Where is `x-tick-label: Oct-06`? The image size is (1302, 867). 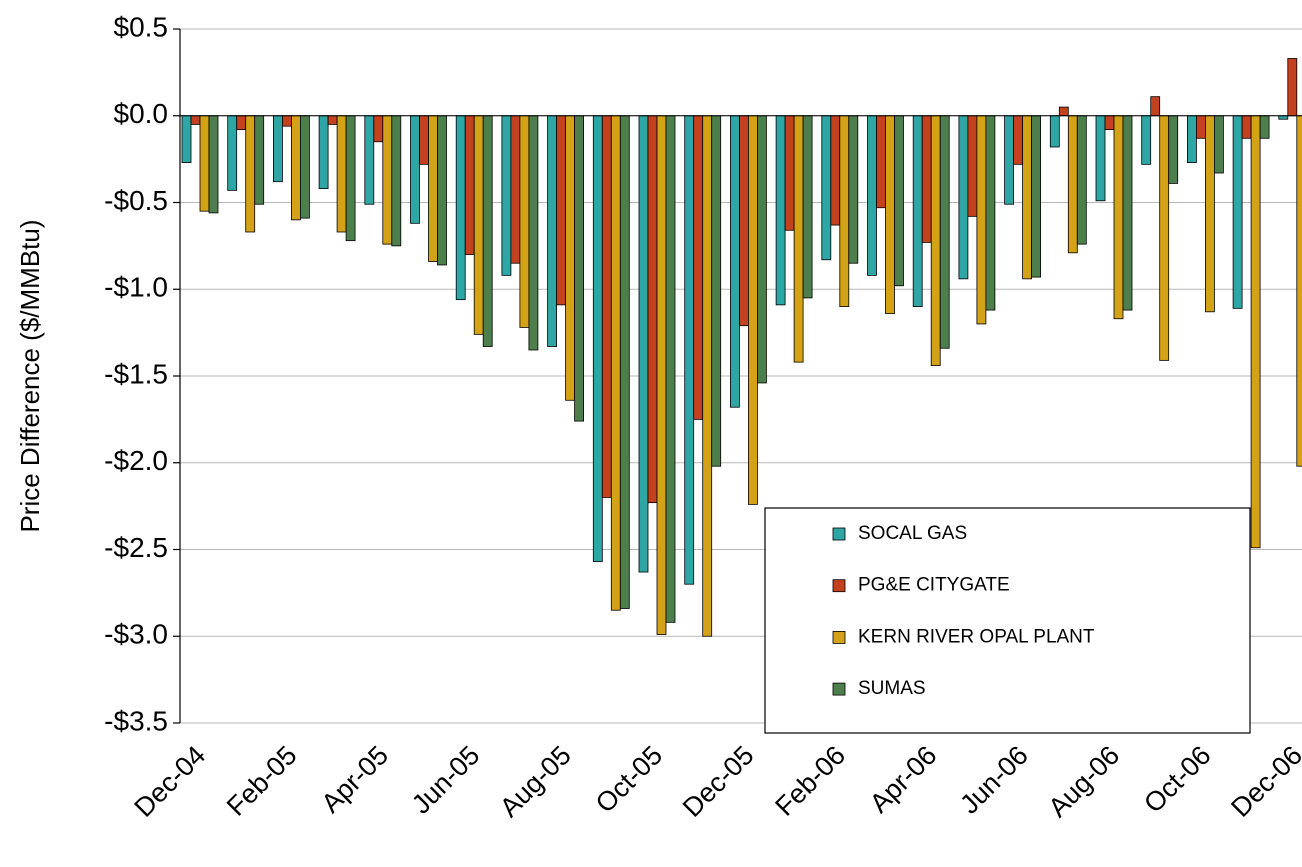
x-tick-label: Oct-06 is located at coordinates (1177, 779).